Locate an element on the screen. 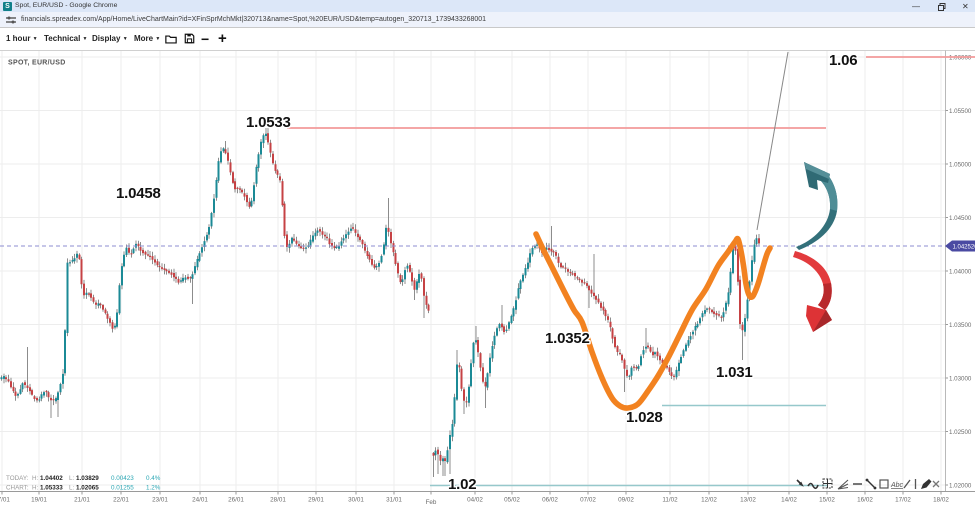 The image size is (975, 508). svg-text: 1.042520 is located at coordinates (964, 247).